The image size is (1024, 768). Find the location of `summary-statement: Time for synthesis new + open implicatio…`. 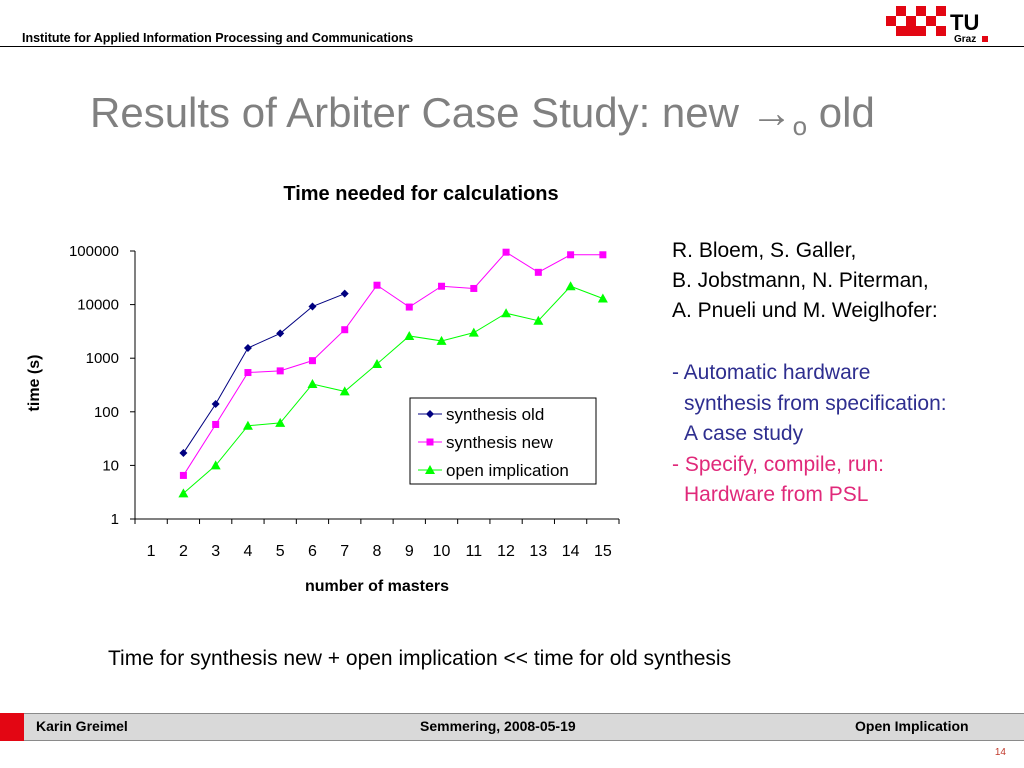

summary-statement: Time for synthesis new + open implicatio… is located at coordinates (420, 658).